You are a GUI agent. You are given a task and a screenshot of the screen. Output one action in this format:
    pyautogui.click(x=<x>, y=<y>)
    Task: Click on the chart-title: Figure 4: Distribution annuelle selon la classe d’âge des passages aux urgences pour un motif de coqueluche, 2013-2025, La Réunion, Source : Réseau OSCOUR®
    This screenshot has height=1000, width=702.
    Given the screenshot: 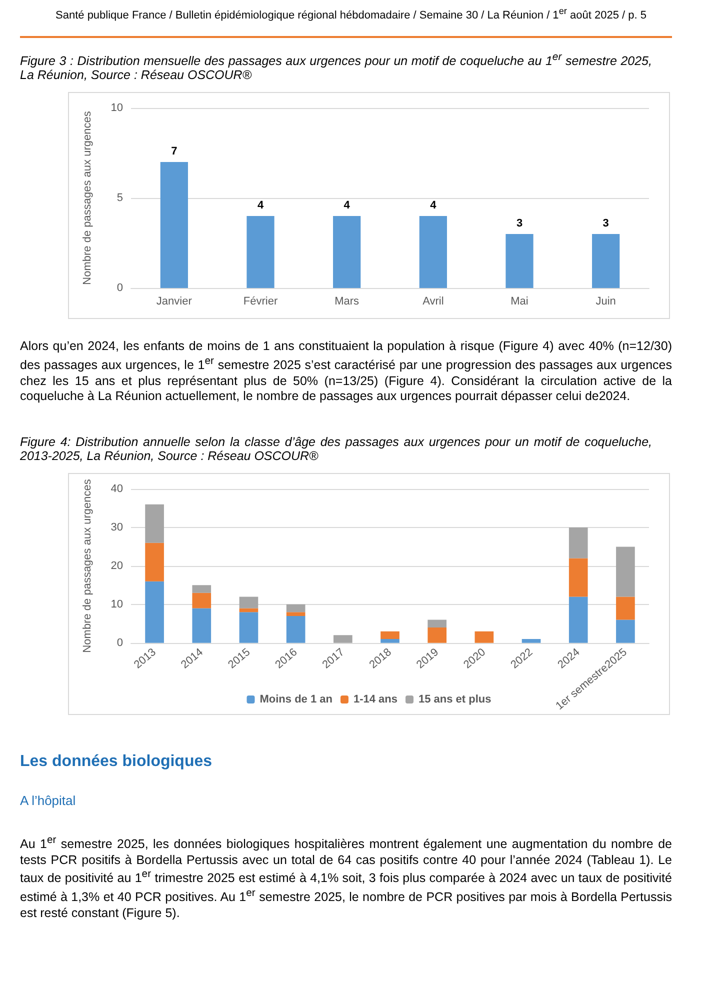 What is the action you would take?
    pyautogui.click(x=336, y=448)
    